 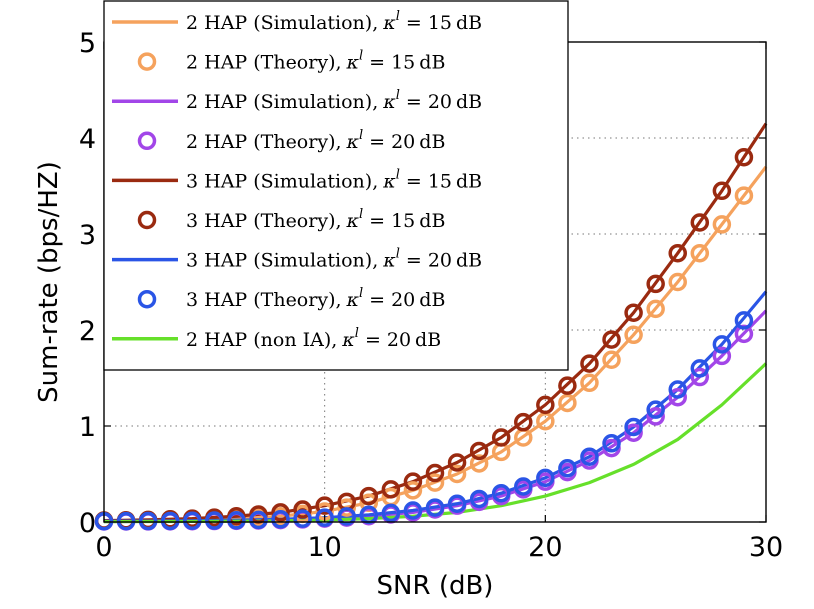 What do you see at coordinates (261, 340) in the screenshot?
I see `legend-entry-prefix: 2 HAP (non IA),` at bounding box center [261, 340].